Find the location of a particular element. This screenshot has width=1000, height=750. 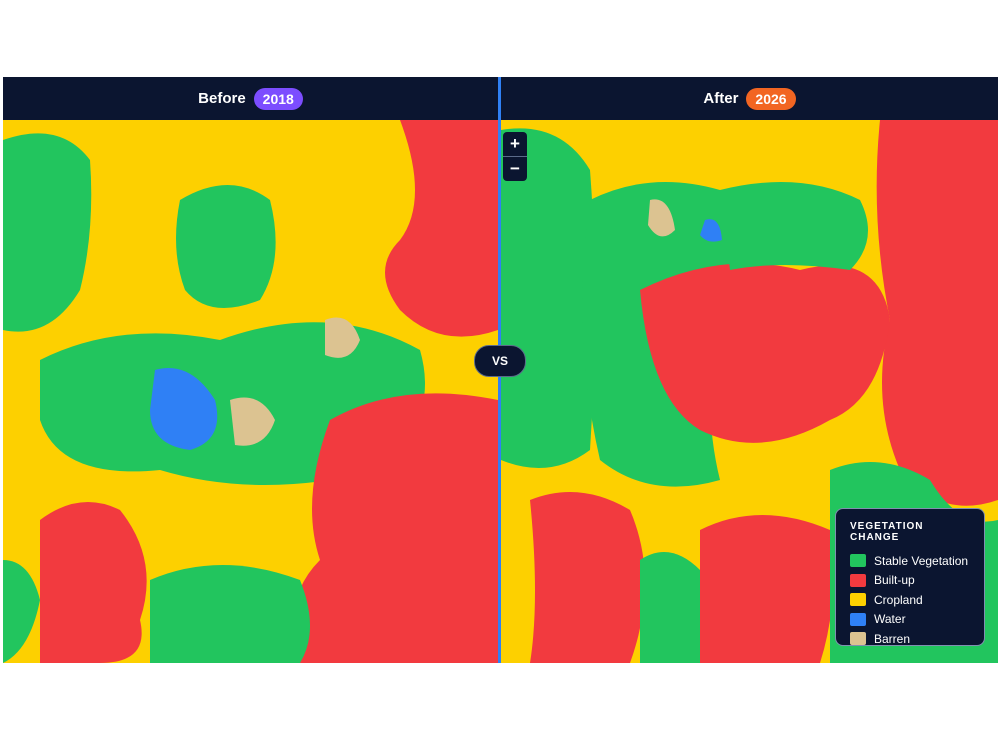

zoom-out: − is located at coordinates (515, 168).